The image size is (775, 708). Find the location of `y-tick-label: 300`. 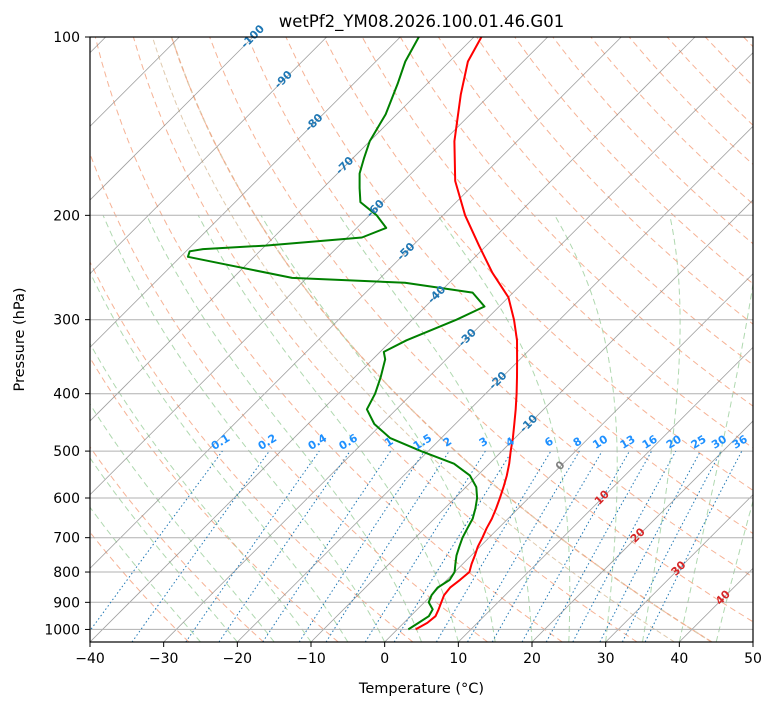

y-tick-label: 300 is located at coordinates (66, 321).